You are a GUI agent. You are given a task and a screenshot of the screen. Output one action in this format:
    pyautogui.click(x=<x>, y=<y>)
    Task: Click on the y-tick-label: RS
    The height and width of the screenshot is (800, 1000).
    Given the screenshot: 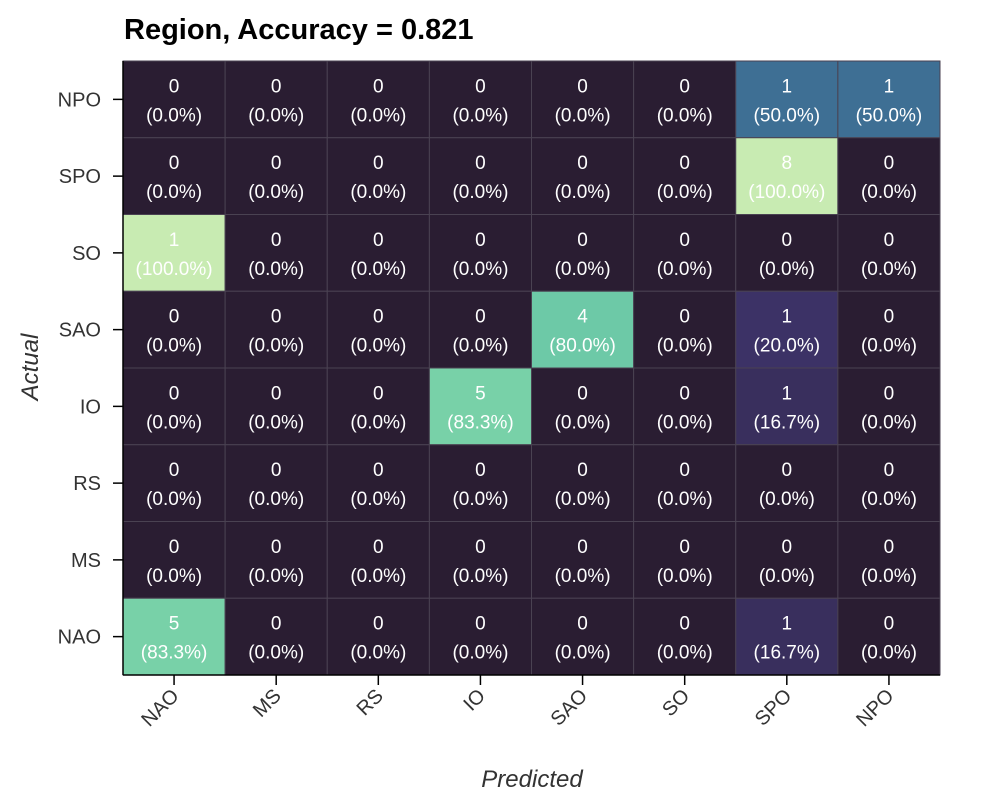 What is the action you would take?
    pyautogui.click(x=87, y=484)
    